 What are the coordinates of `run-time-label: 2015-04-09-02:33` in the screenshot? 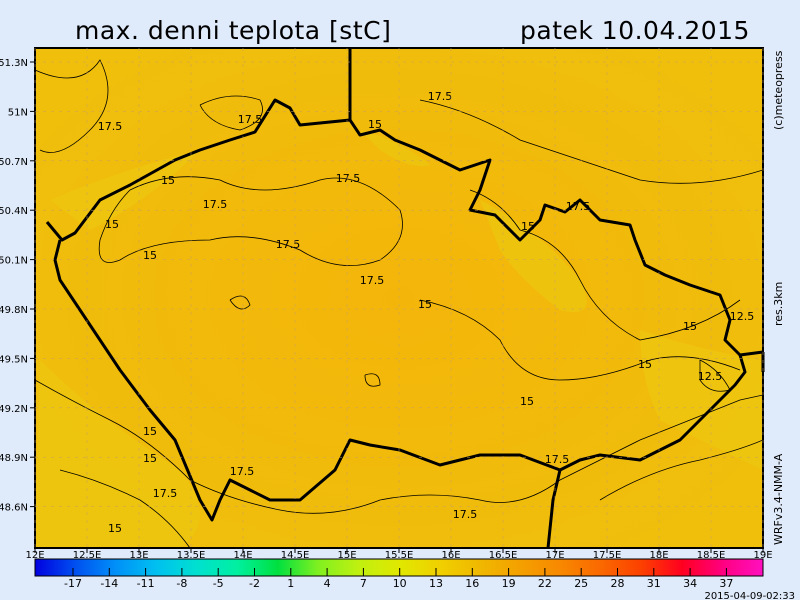 It's located at (749, 595).